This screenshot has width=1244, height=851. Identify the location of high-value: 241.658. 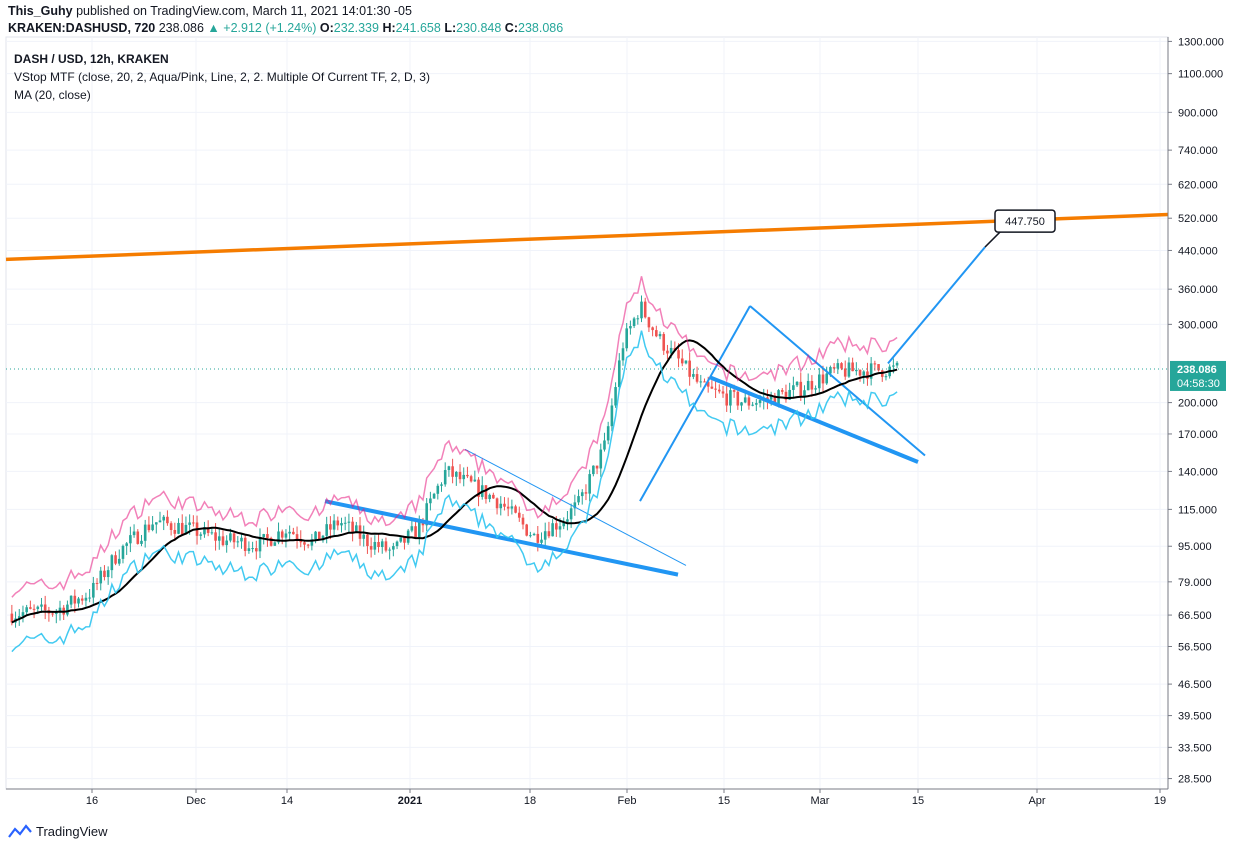
(418, 28).